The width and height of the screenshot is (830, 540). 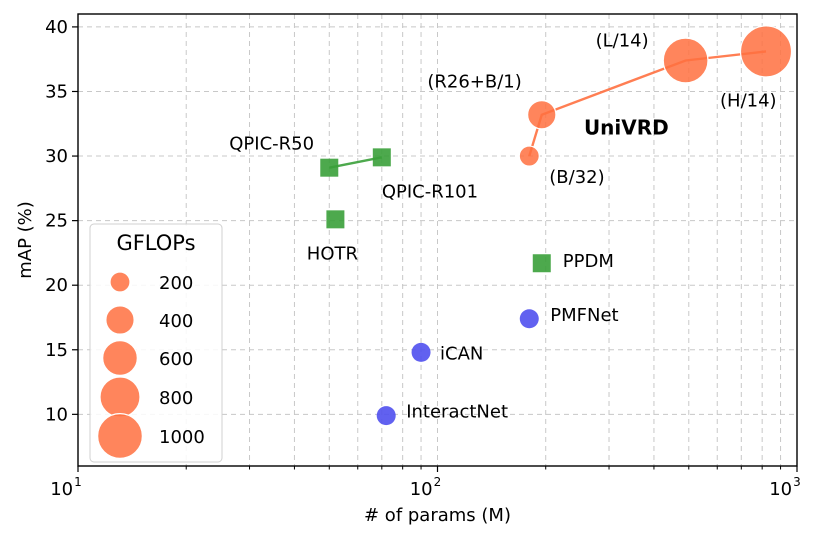 What do you see at coordinates (421, 352) in the screenshot?
I see `point-ican` at bounding box center [421, 352].